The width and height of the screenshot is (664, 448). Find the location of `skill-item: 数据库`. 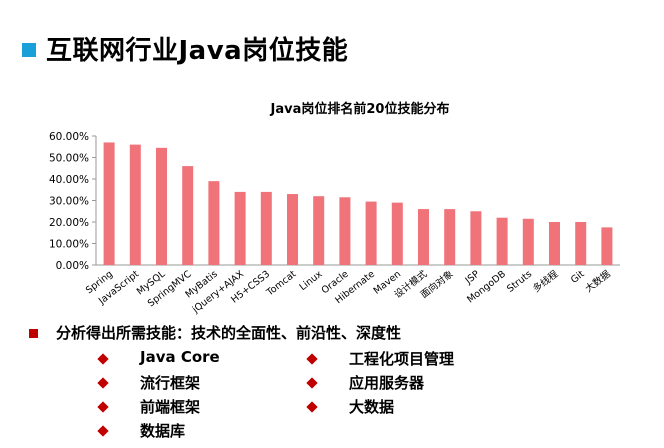

skill-item: 数据库 is located at coordinates (163, 431).